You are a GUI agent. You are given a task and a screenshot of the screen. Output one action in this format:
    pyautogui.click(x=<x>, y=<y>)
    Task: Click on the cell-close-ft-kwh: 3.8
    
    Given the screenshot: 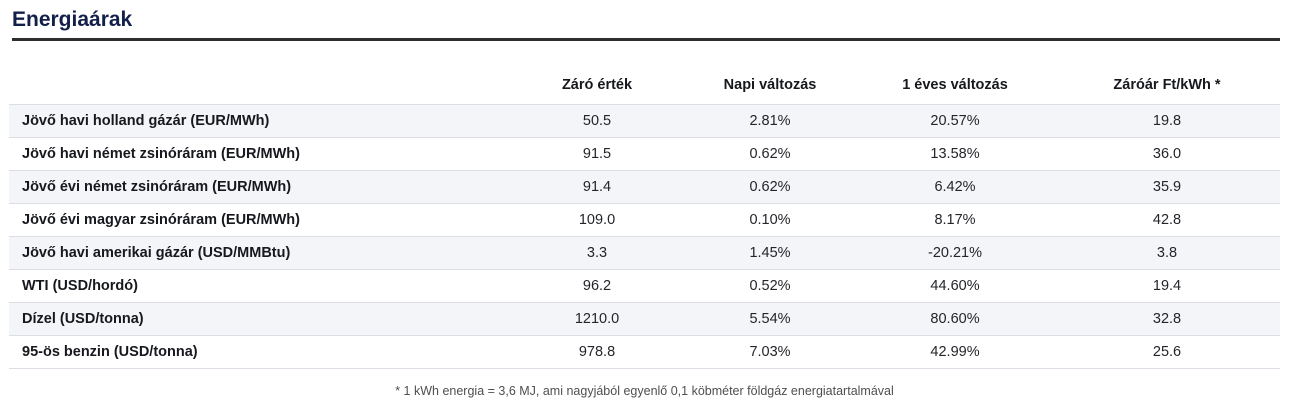 What is the action you would take?
    pyautogui.click(x=1167, y=253)
    